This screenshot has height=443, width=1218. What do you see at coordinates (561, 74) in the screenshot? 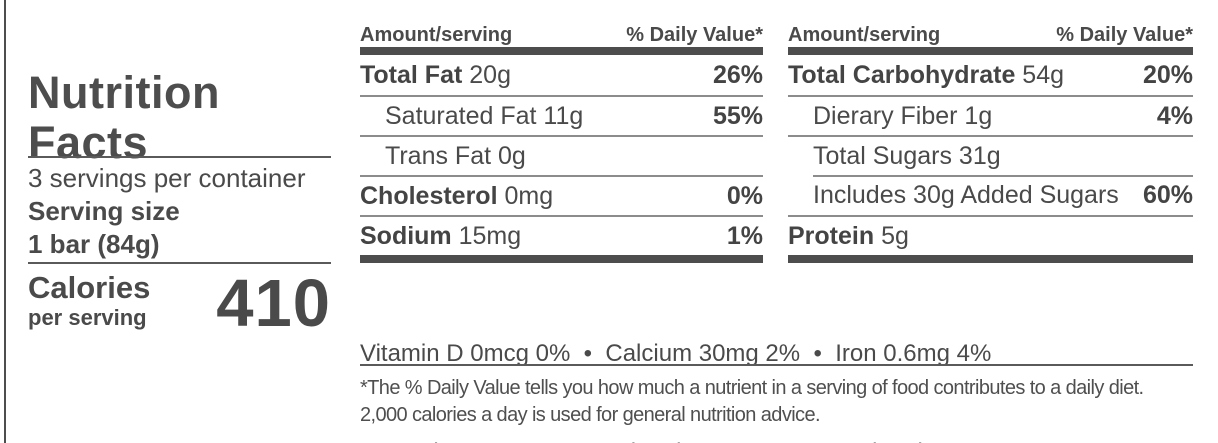
I see `nutrient-row-total-fat: Total Fat 20g 26%` at bounding box center [561, 74].